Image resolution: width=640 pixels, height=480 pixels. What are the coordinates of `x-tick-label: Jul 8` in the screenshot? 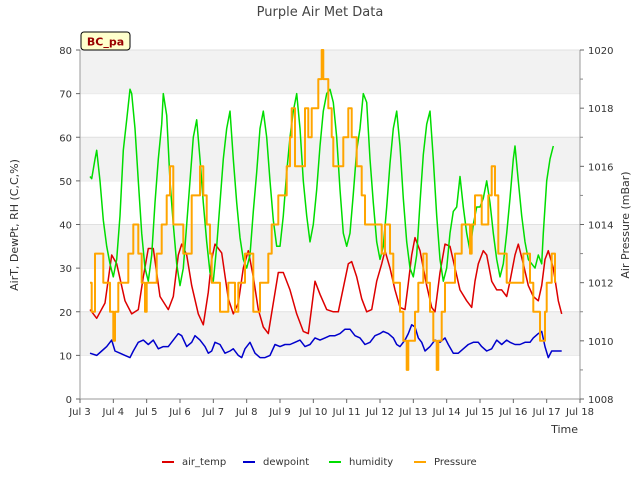 It's located at (246, 412).